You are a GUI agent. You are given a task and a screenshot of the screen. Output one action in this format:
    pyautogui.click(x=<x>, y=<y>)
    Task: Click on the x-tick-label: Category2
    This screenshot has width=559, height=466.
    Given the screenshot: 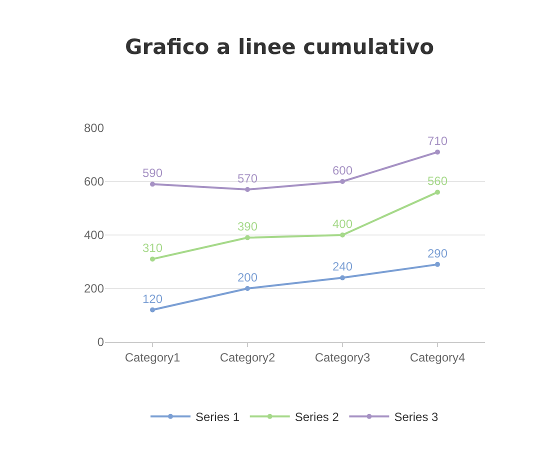 What is the action you would take?
    pyautogui.click(x=248, y=357)
    